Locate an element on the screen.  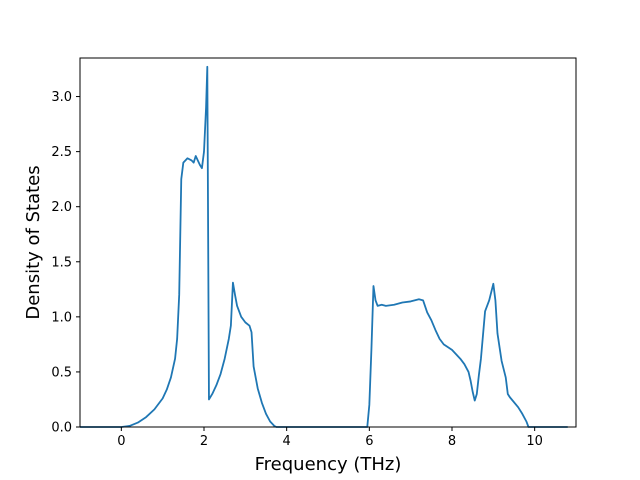
y-tick-label: 1.5 is located at coordinates (61, 262).